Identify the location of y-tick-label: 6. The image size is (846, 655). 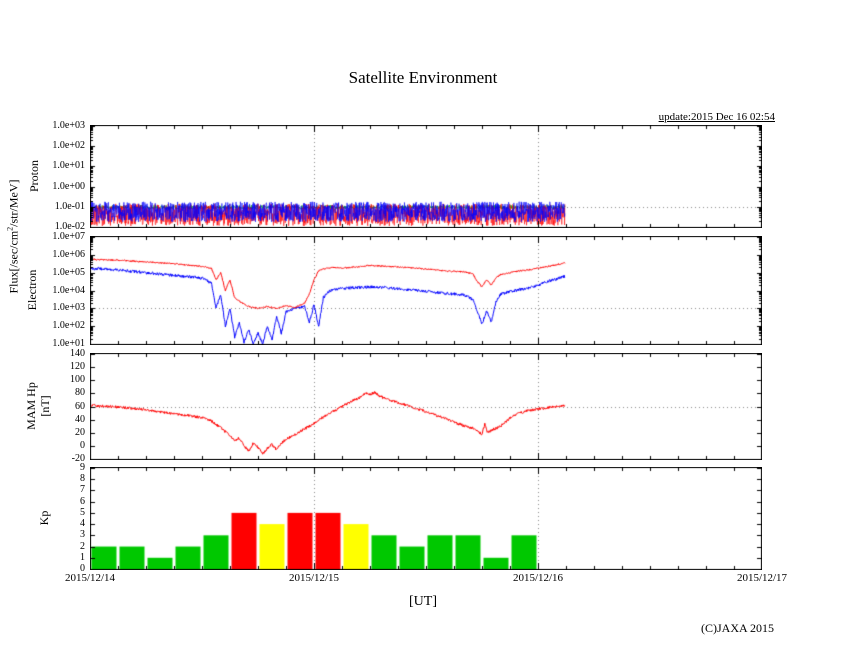
(82, 501).